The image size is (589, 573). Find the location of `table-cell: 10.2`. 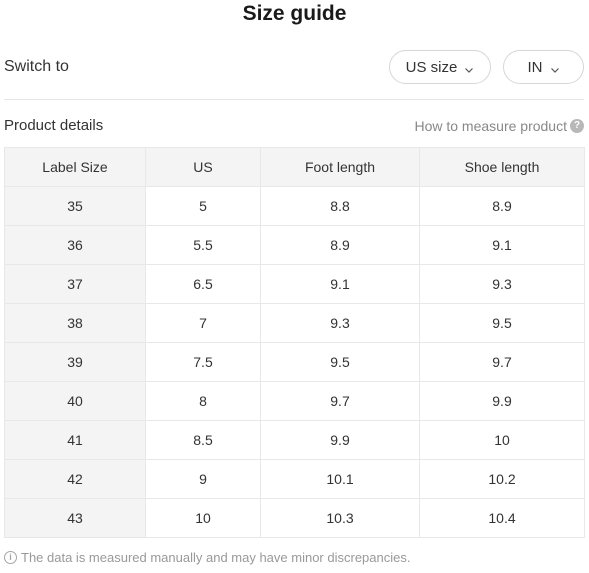

table-cell: 10.2 is located at coordinates (502, 479).